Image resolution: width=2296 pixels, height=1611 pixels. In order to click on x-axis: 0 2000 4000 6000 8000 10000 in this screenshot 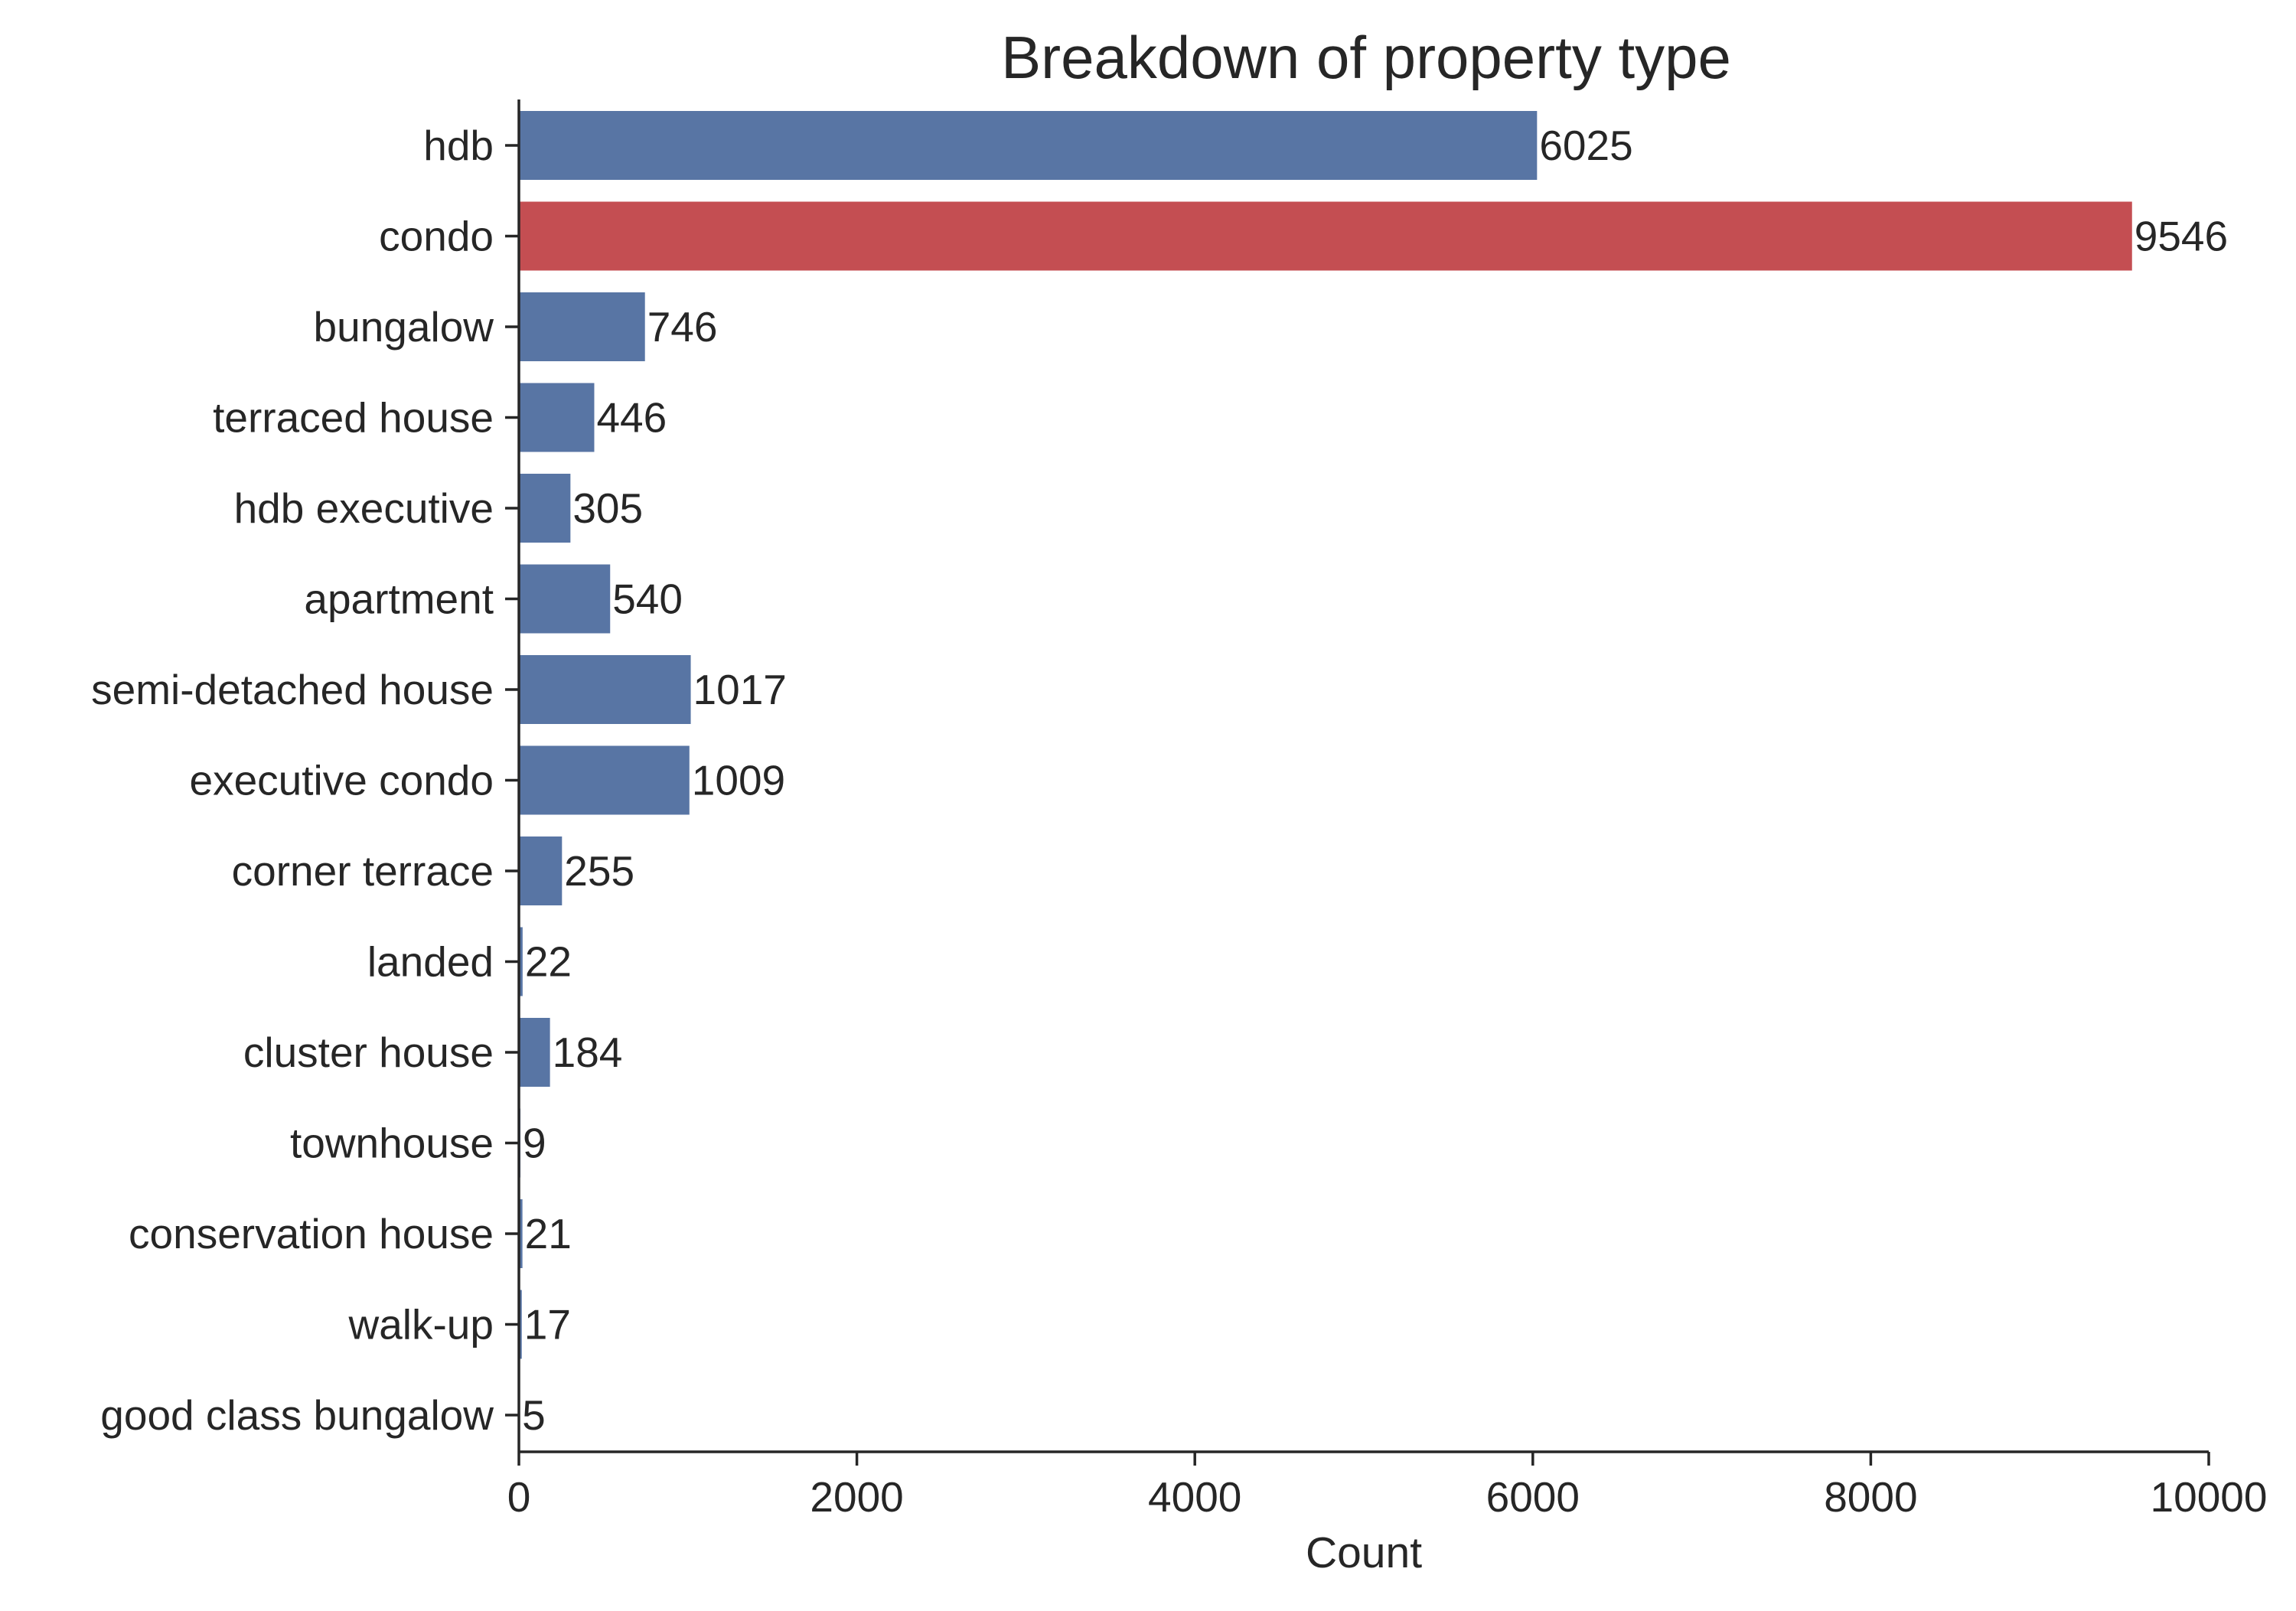, I will do `click(1387, 1485)`.